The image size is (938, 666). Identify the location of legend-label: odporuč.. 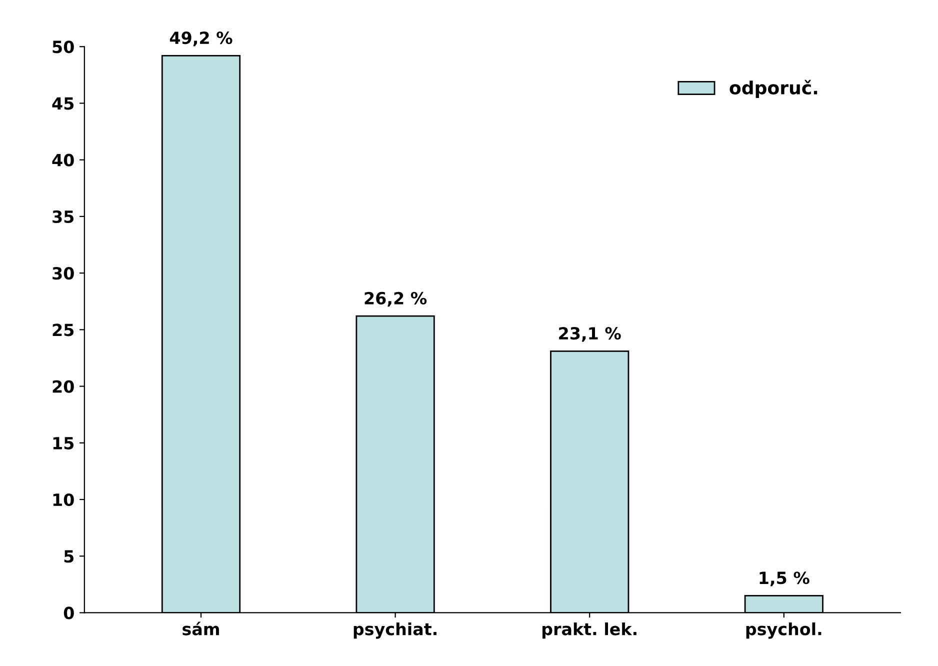
(774, 89).